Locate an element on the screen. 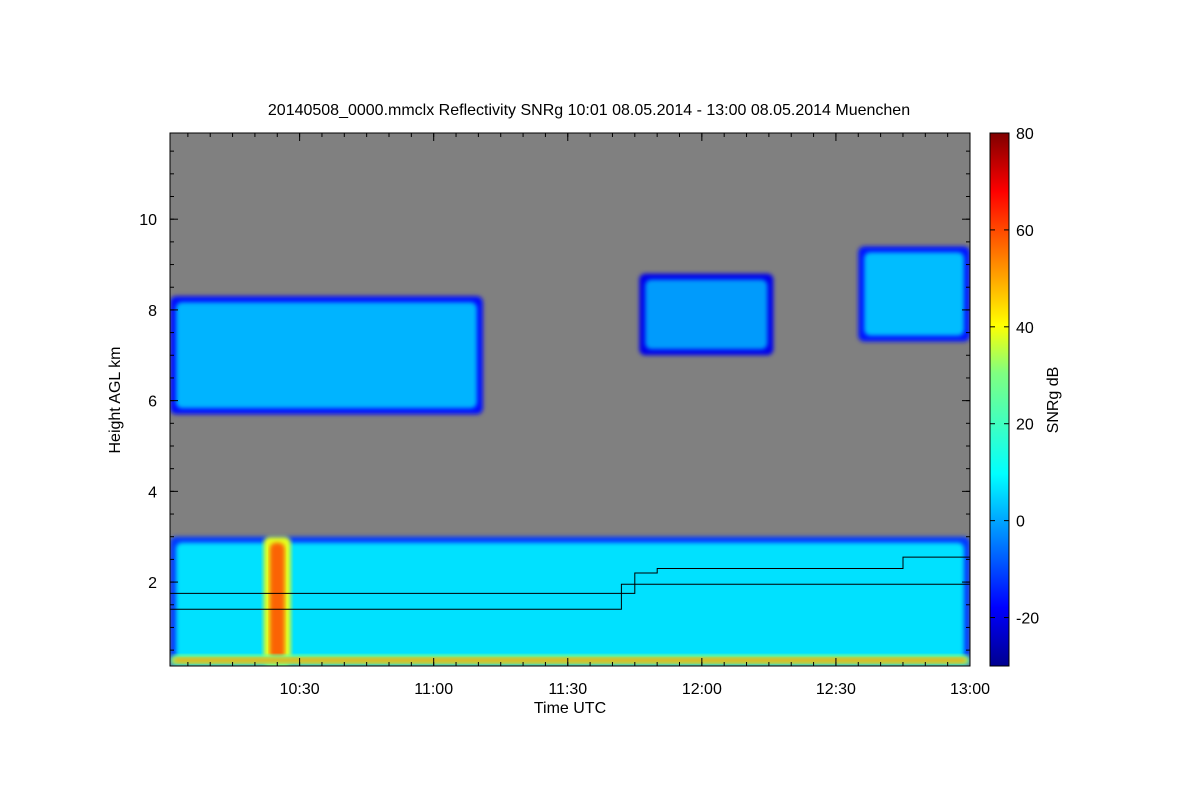  boundary-lines is located at coordinates (570, 583).